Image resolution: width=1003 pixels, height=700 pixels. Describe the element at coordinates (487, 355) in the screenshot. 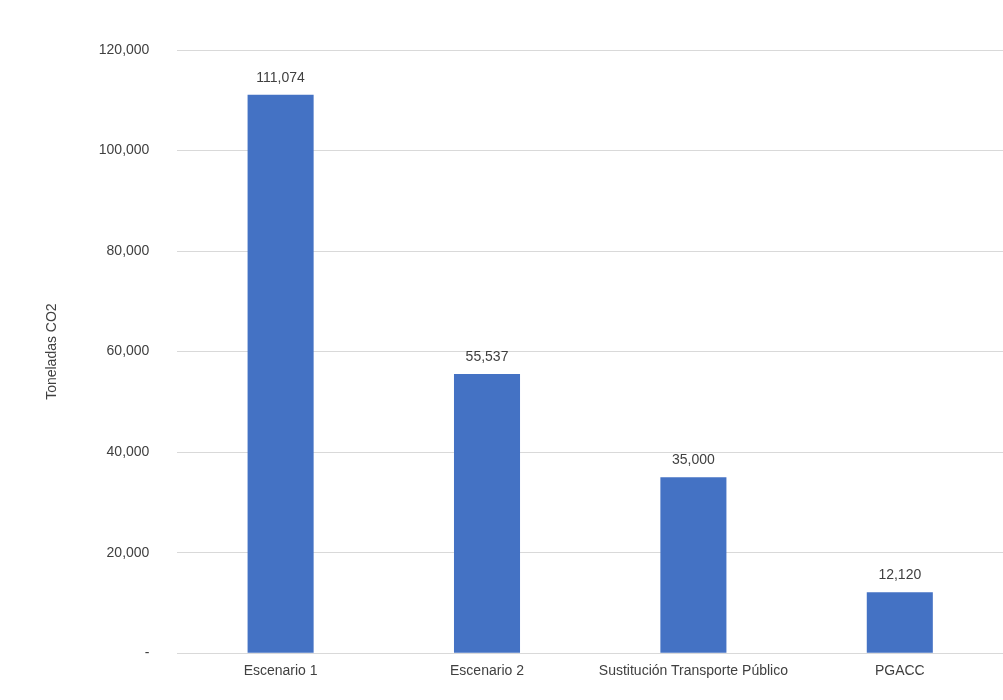

I see `data-label: 55,537` at that location.